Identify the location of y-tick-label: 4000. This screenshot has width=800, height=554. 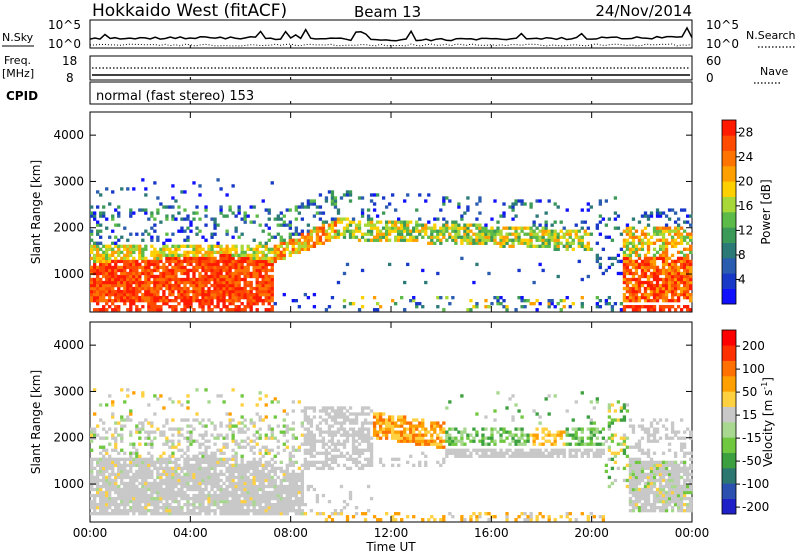
(68, 135).